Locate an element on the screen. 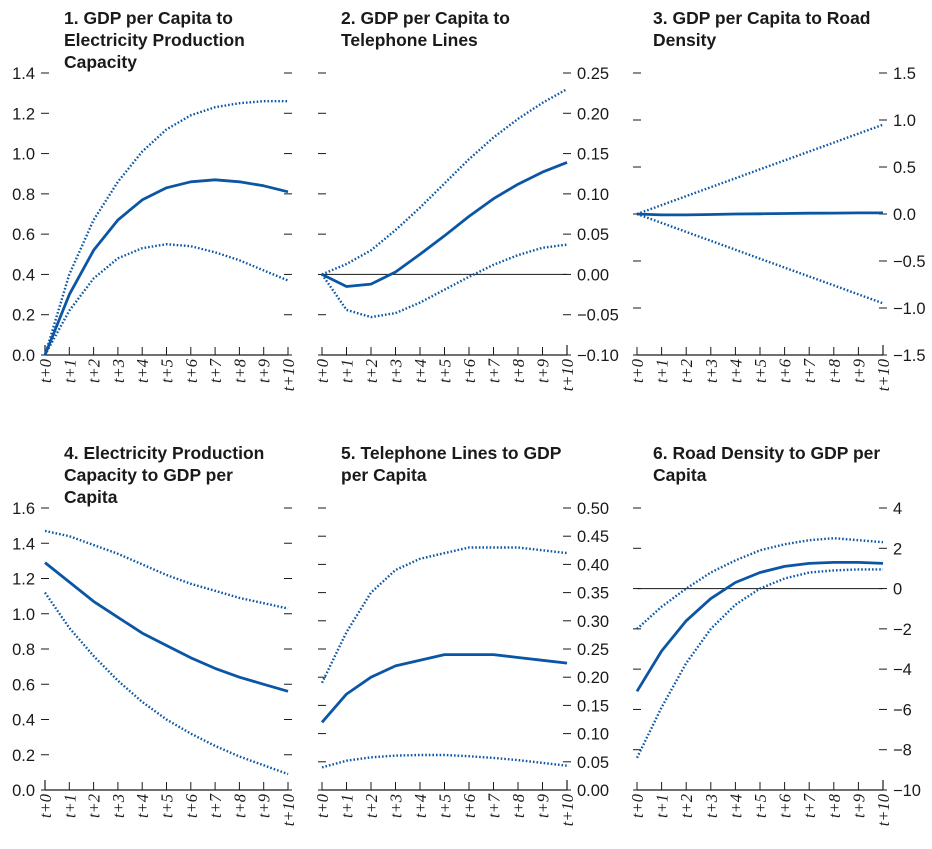  y-tick-label: −1.0 is located at coordinates (909, 309).